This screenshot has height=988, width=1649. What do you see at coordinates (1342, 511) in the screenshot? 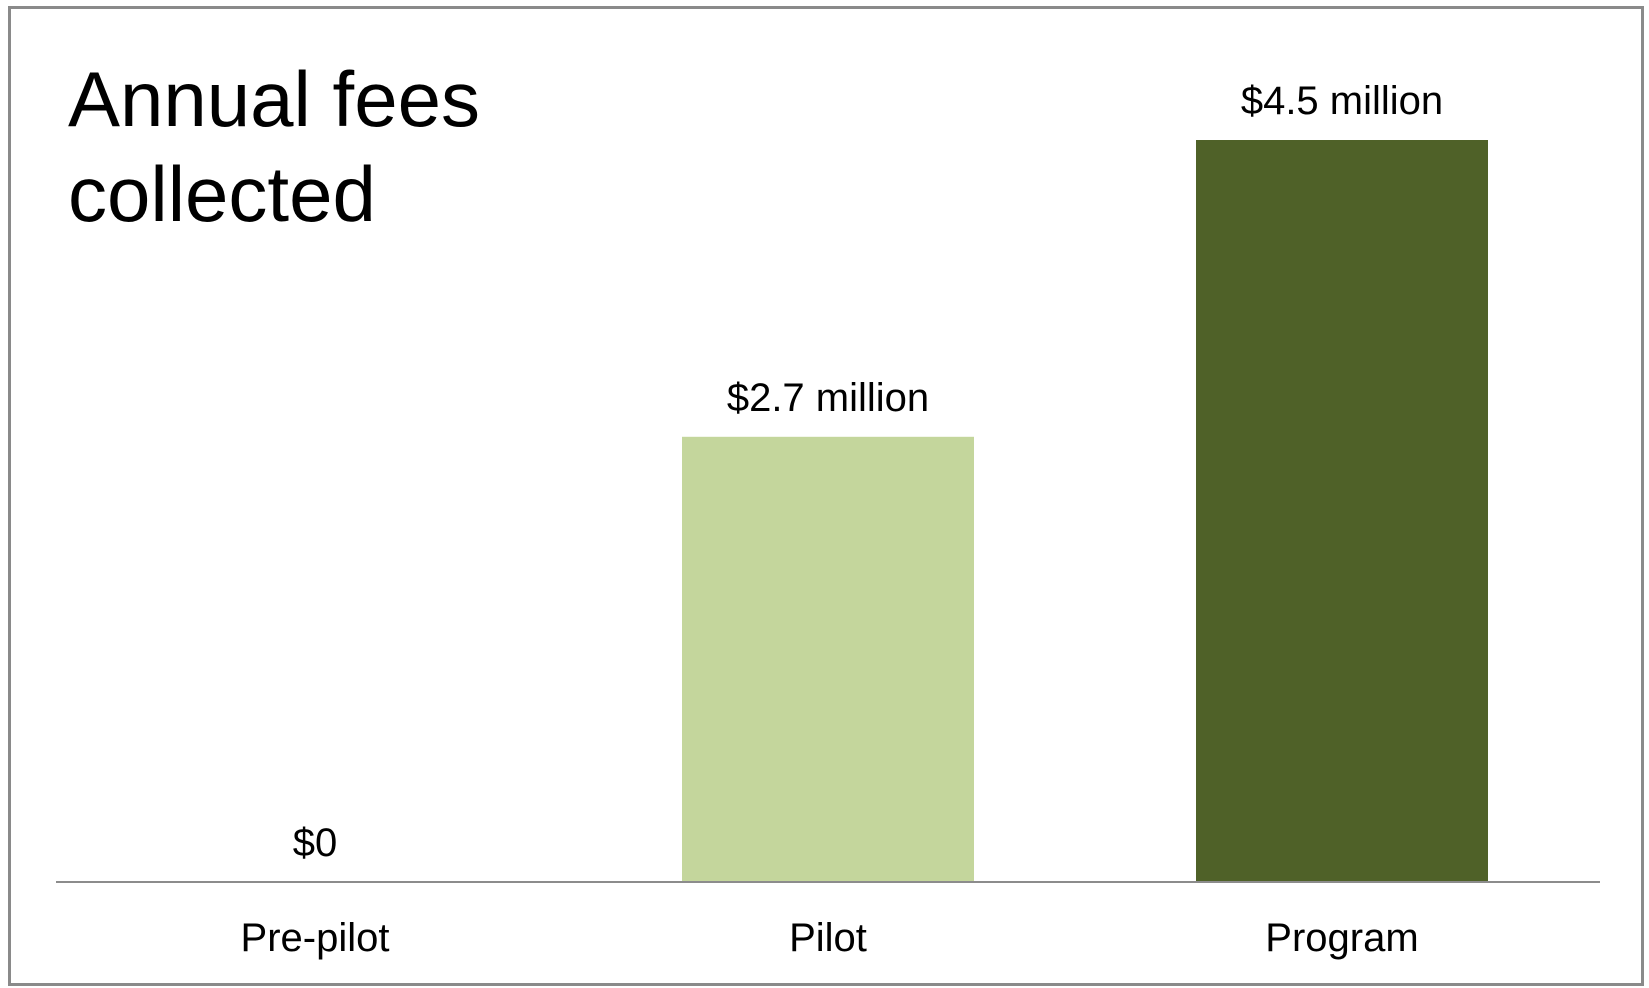
I see `bar-program` at bounding box center [1342, 511].